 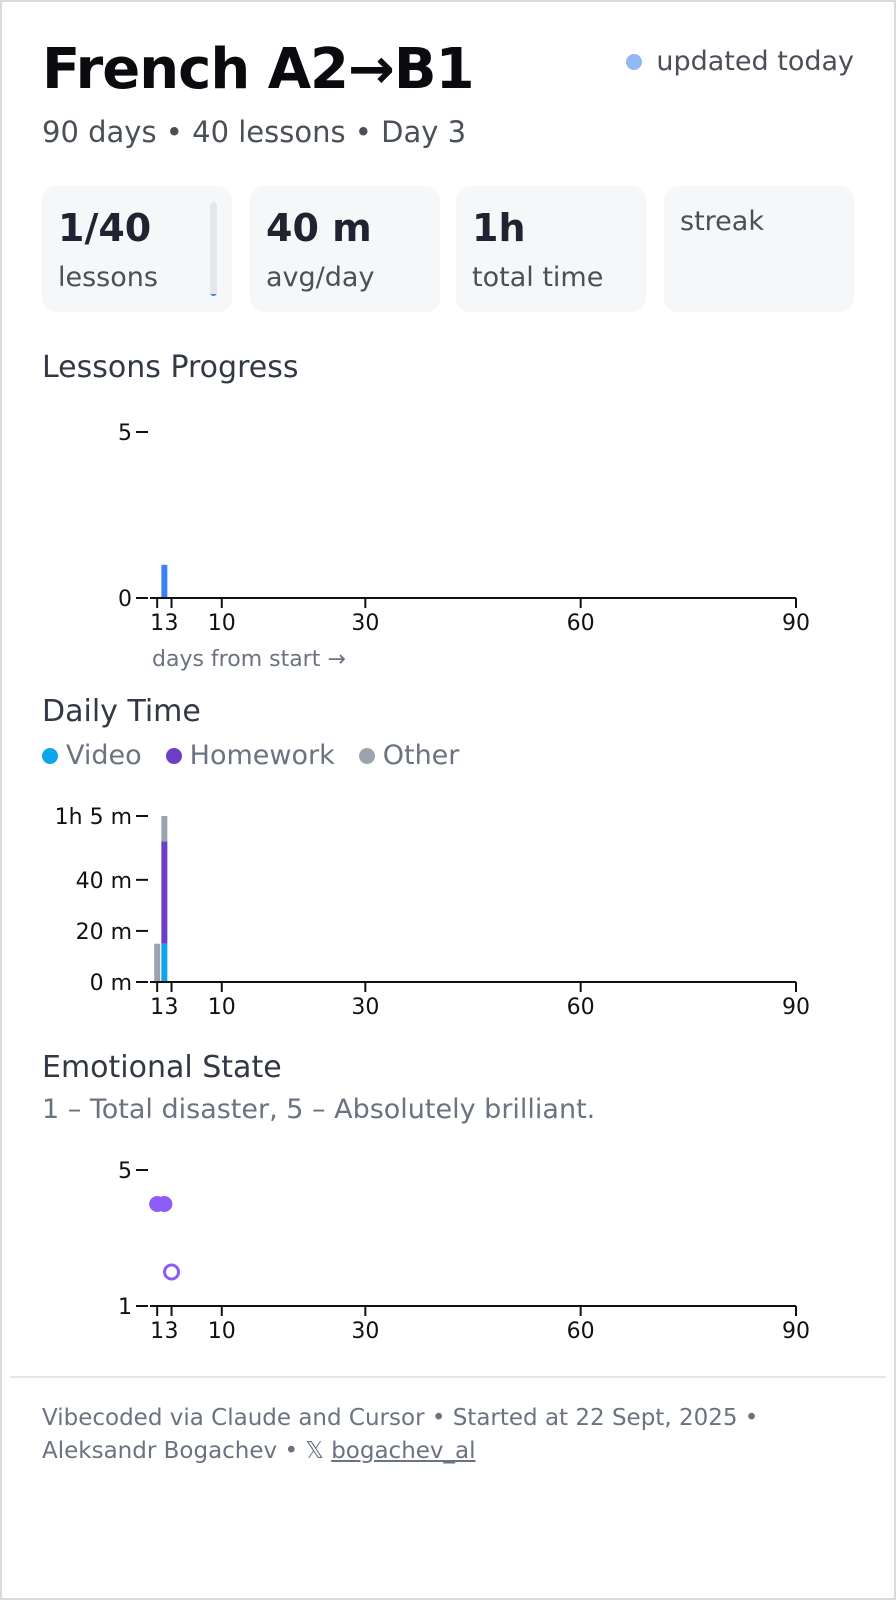 What do you see at coordinates (796, 1331) in the screenshot?
I see `emo-x-tick-label: 90` at bounding box center [796, 1331].